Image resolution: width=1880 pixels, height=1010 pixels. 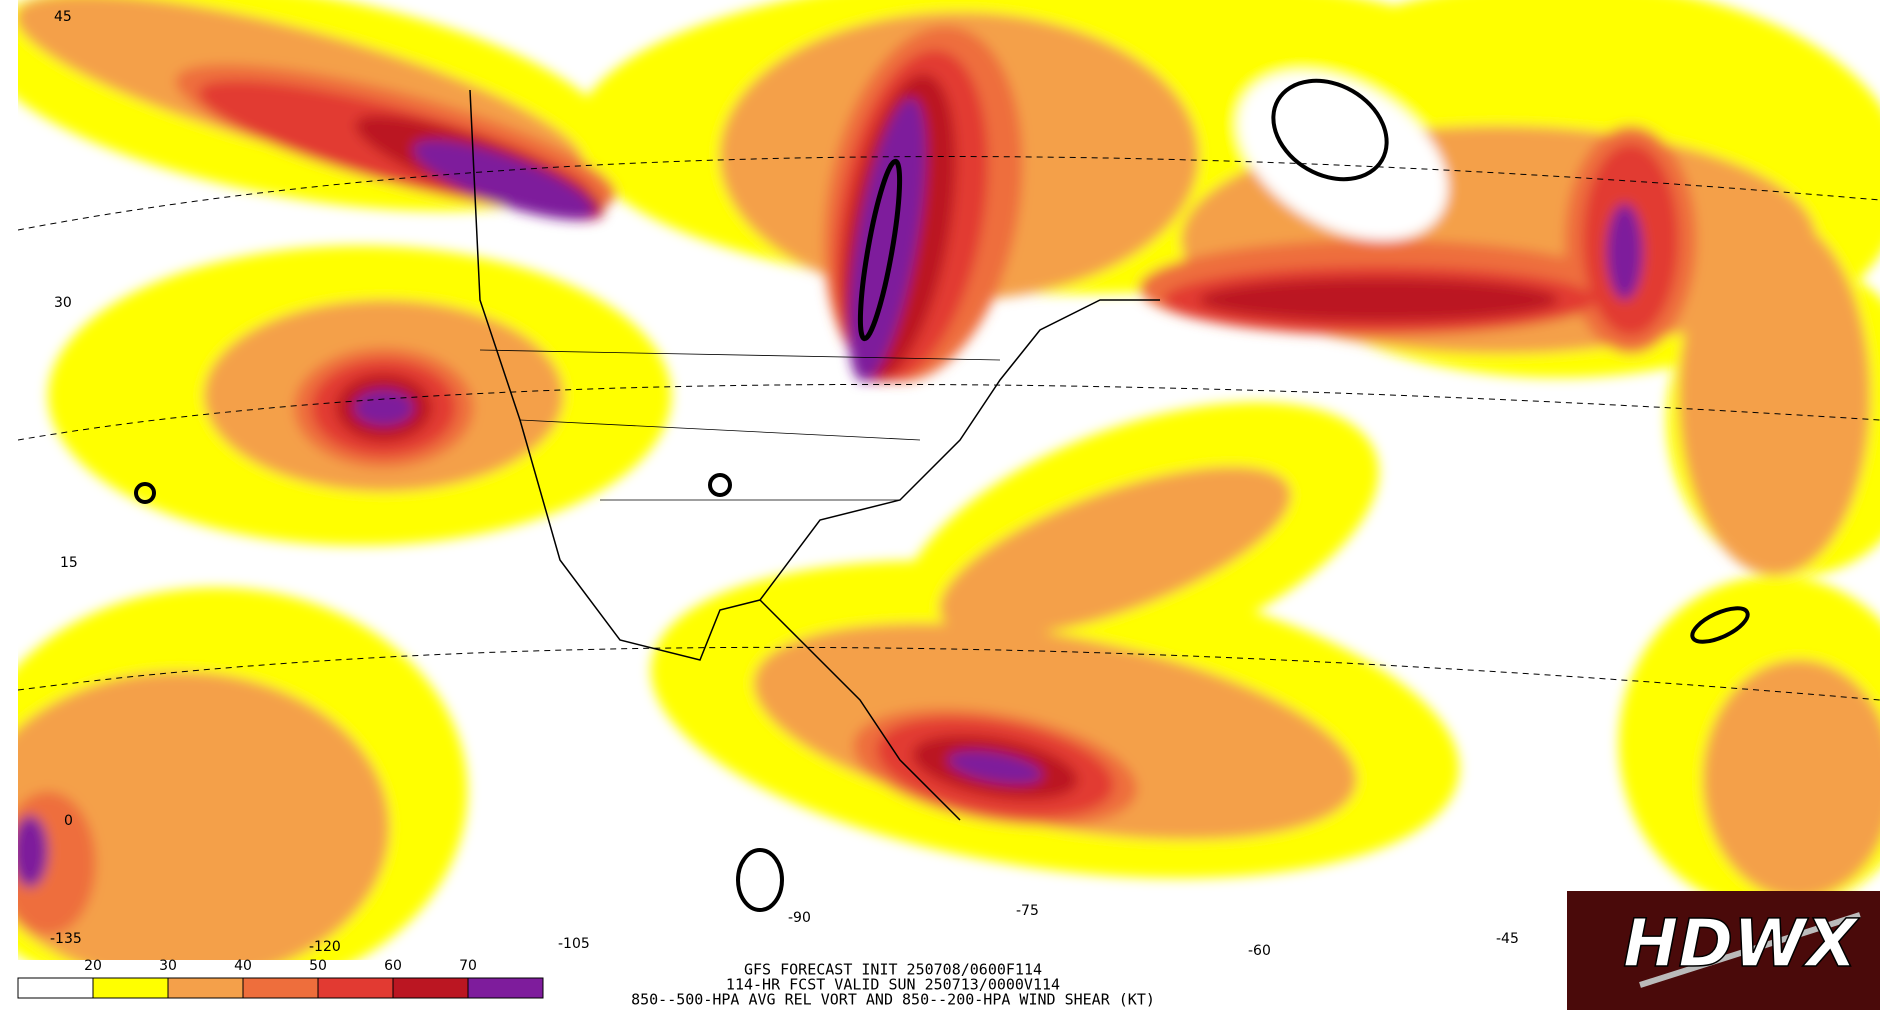 What do you see at coordinates (893, 970) in the screenshot?
I see `title-line: GFS FORECAST INIT 250708/0600F114` at bounding box center [893, 970].